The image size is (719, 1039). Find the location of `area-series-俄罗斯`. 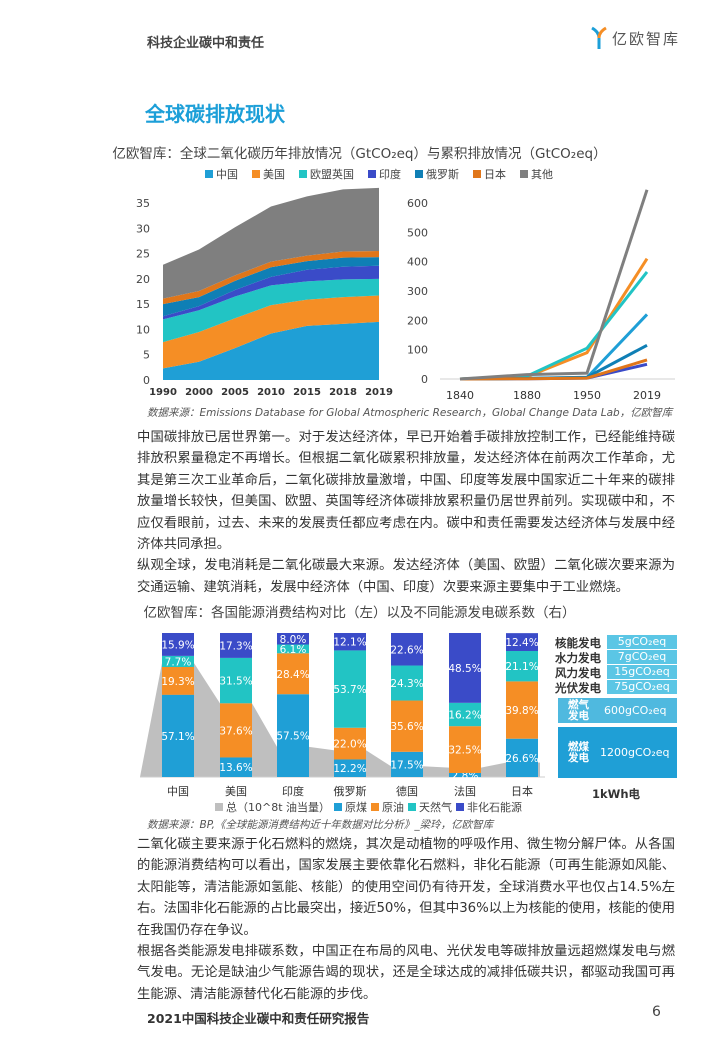

area-series-俄罗斯 is located at coordinates (271, 287).